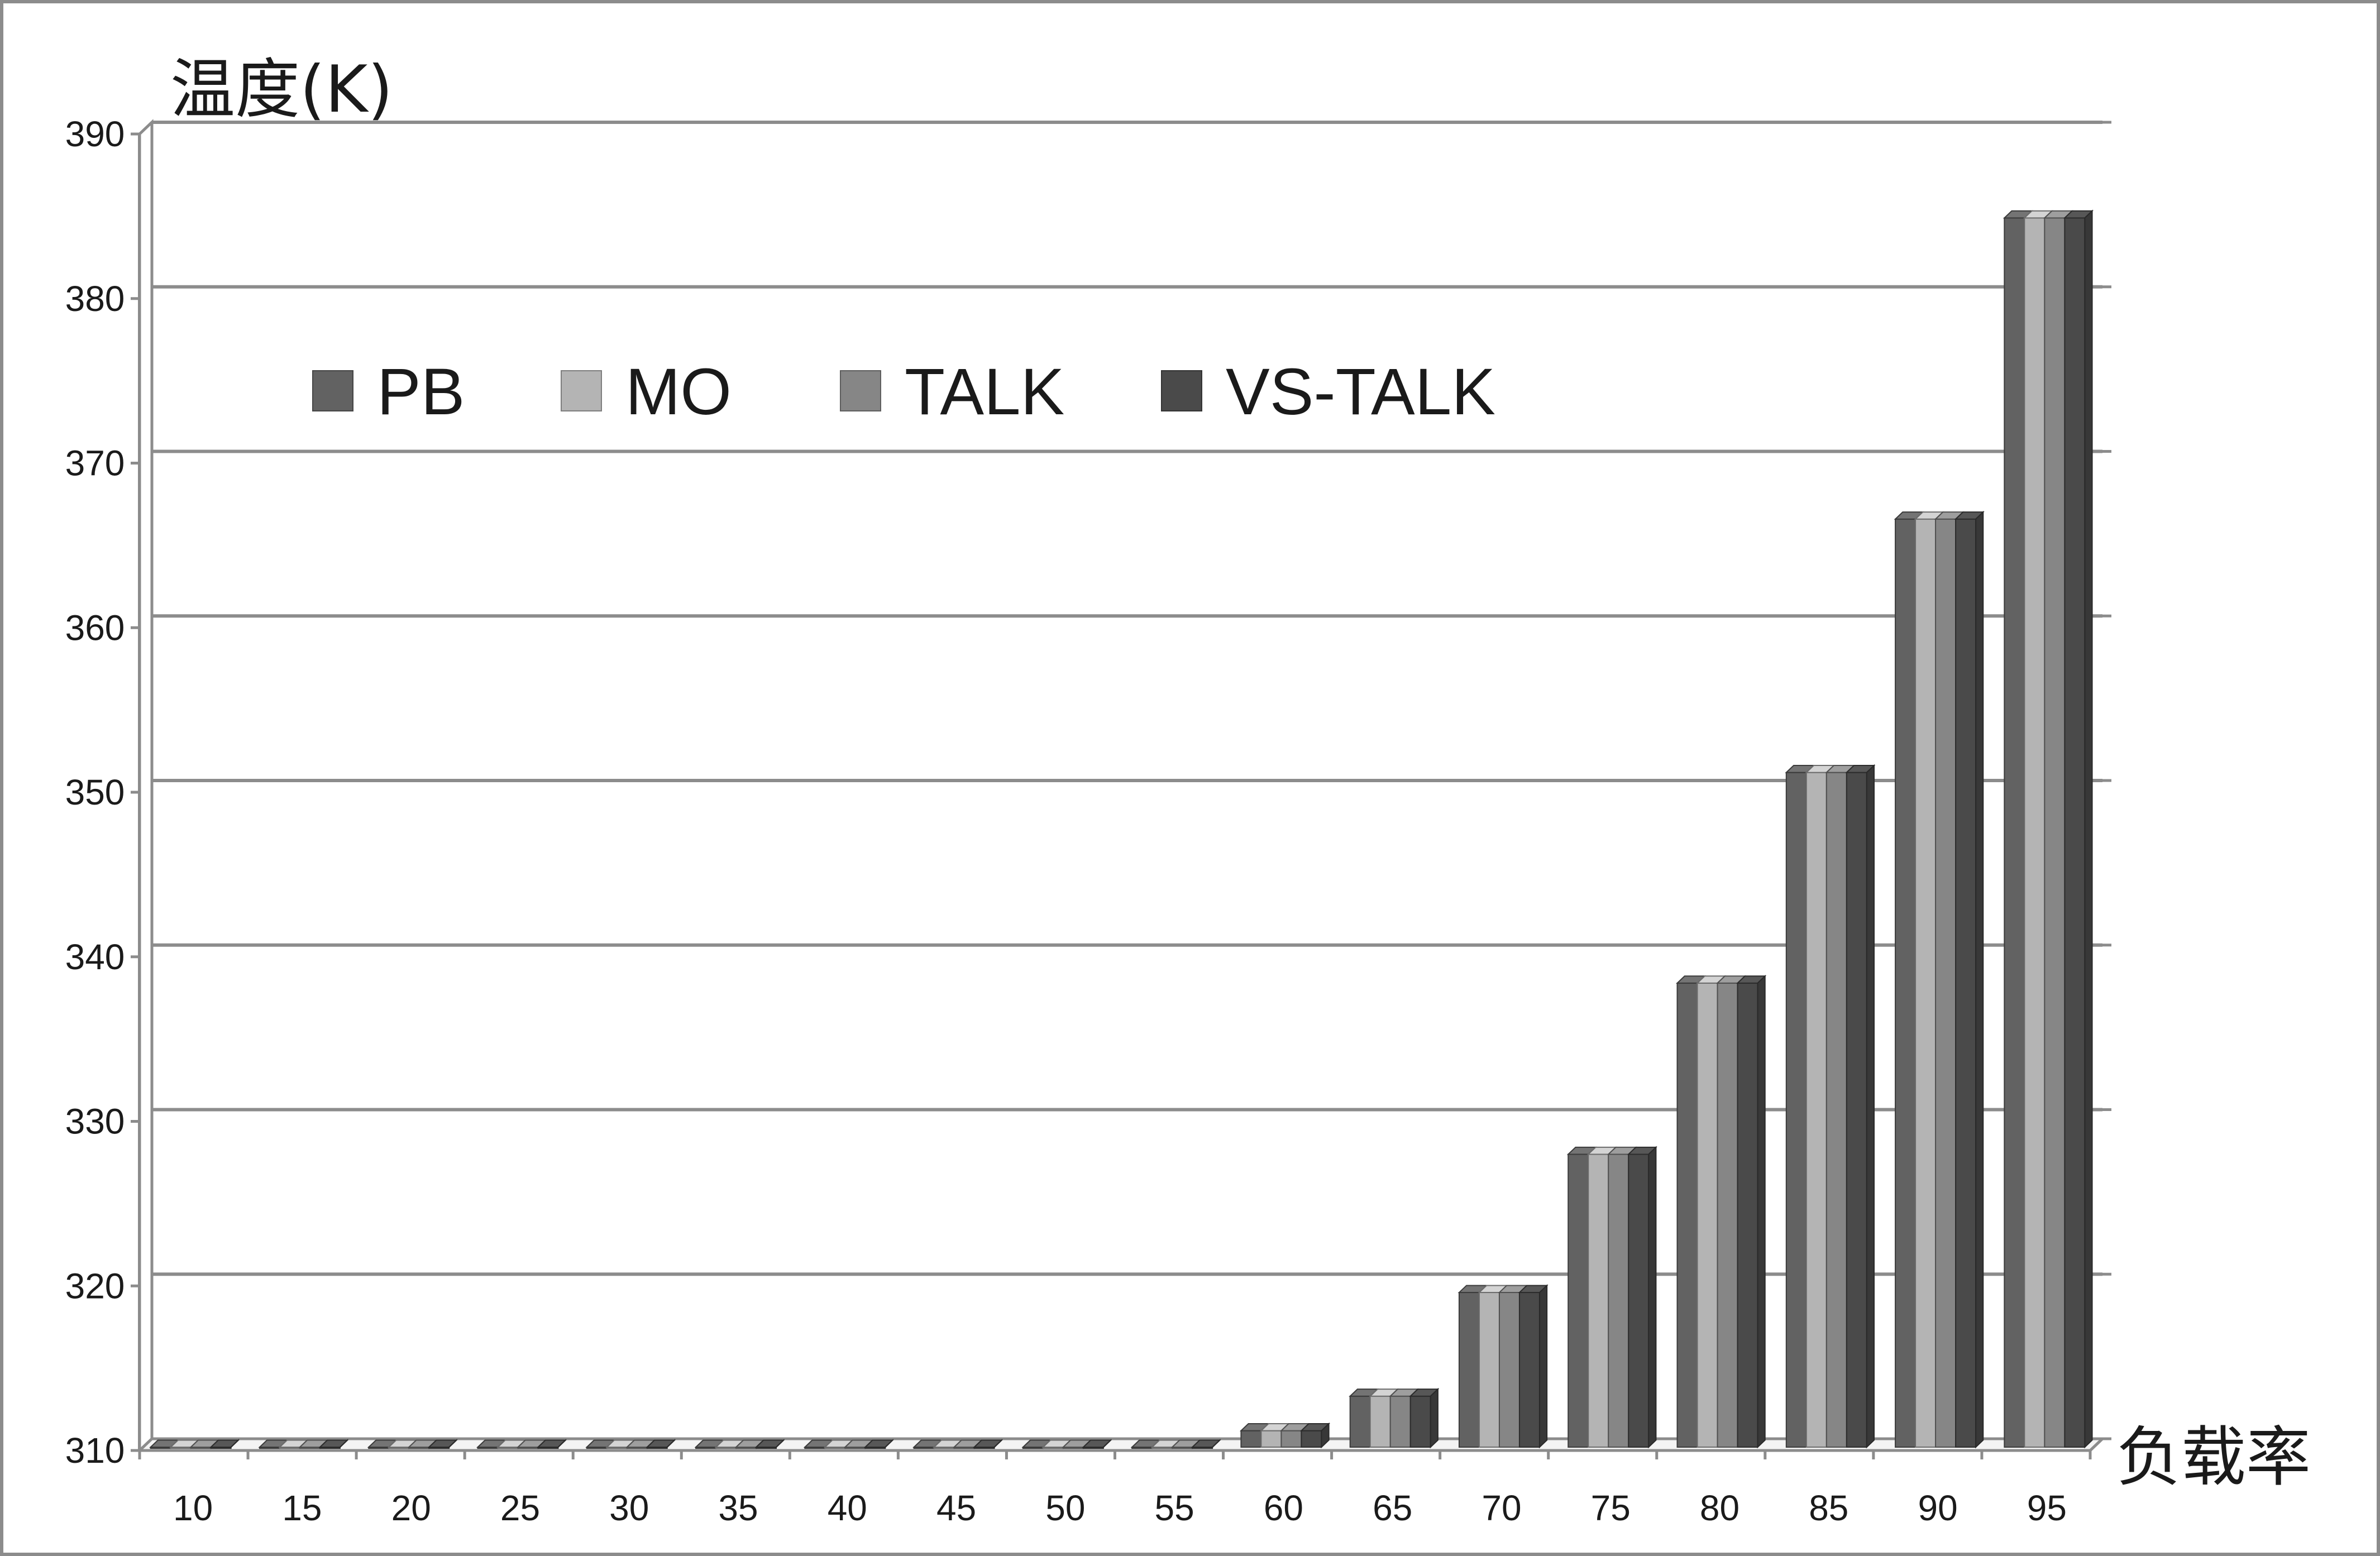  I want to click on x-tick-label: 65, so click(1392, 1508).